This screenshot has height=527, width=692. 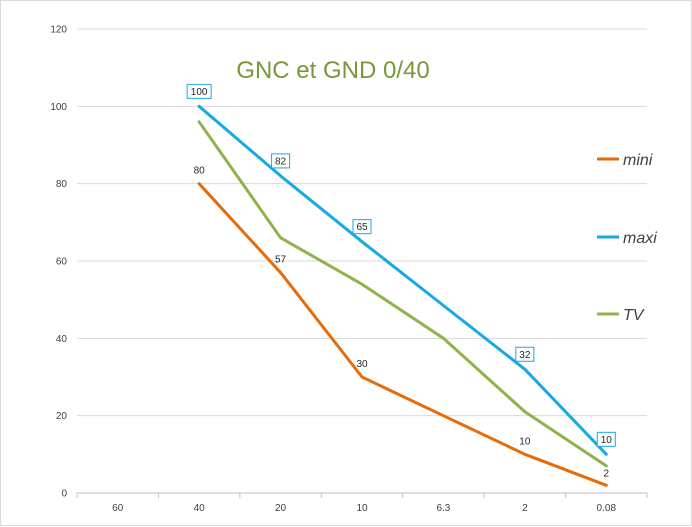 What do you see at coordinates (62, 416) in the screenshot?
I see `y-tick-label-20: 20` at bounding box center [62, 416].